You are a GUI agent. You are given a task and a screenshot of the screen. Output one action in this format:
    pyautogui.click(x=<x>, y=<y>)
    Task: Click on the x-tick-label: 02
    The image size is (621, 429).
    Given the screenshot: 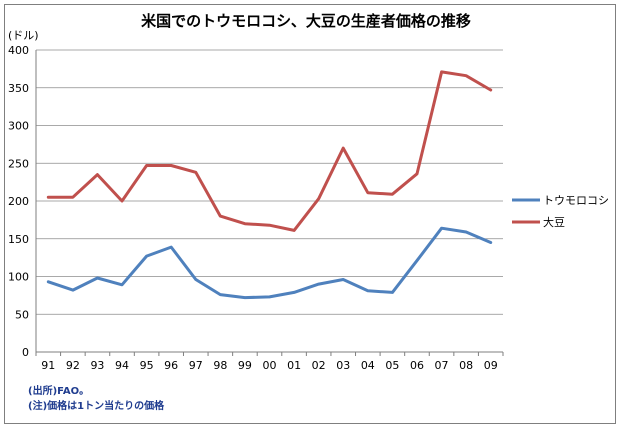 What is the action you would take?
    pyautogui.click(x=319, y=365)
    